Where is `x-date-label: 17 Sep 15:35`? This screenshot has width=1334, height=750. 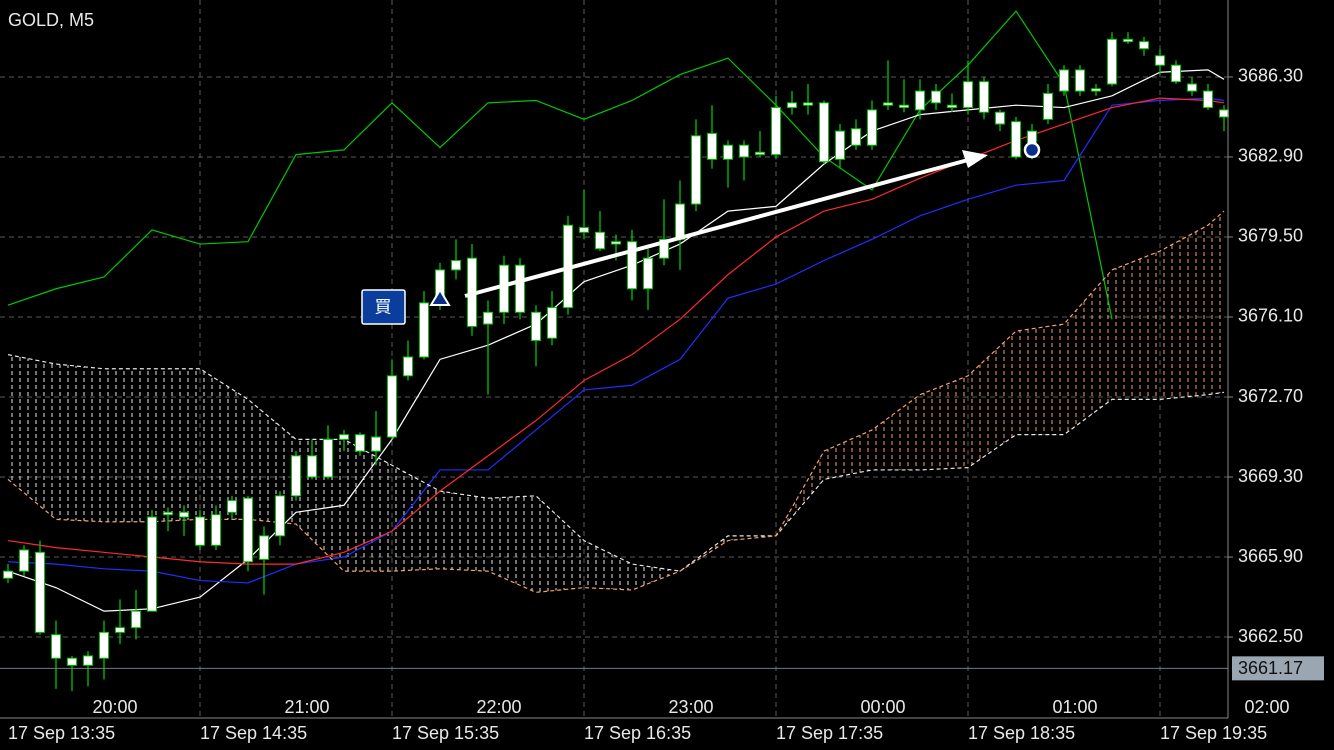 x-date-label: 17 Sep 15:35 is located at coordinates (445, 733).